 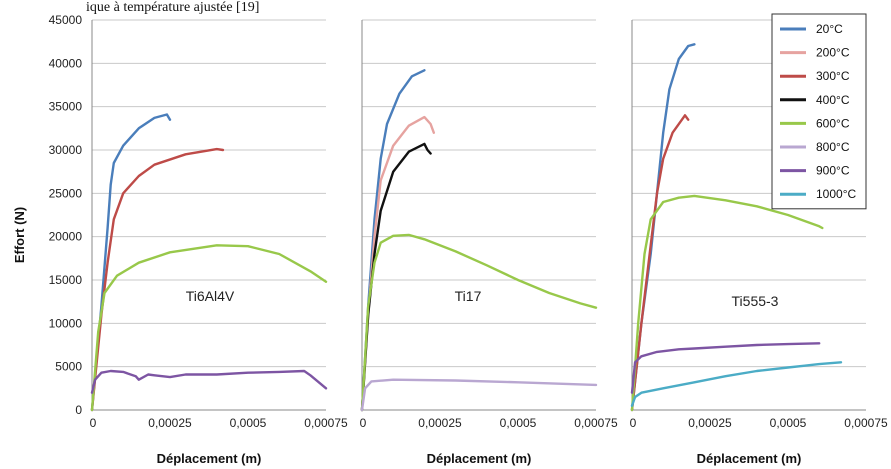 I want to click on header-fragment: ique à température ajustée [19], so click(x=172, y=7).